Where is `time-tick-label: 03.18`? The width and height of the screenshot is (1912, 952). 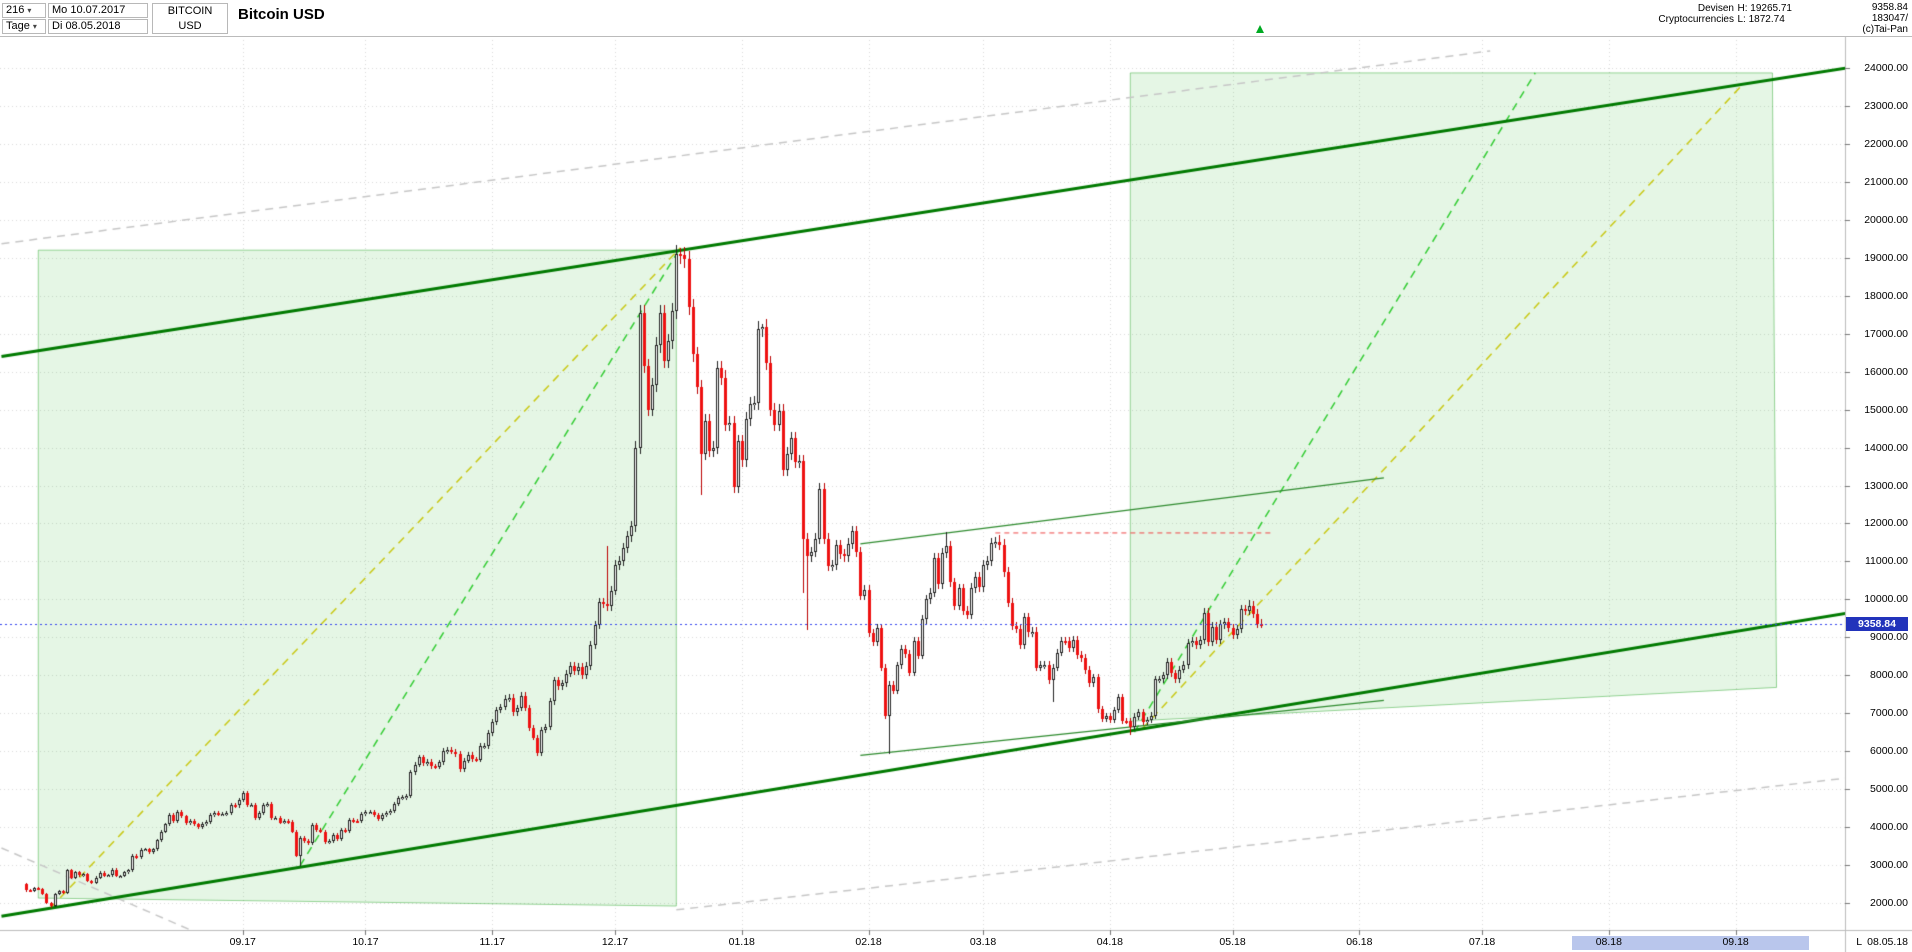
time-tick-label: 03.18 is located at coordinates (983, 942).